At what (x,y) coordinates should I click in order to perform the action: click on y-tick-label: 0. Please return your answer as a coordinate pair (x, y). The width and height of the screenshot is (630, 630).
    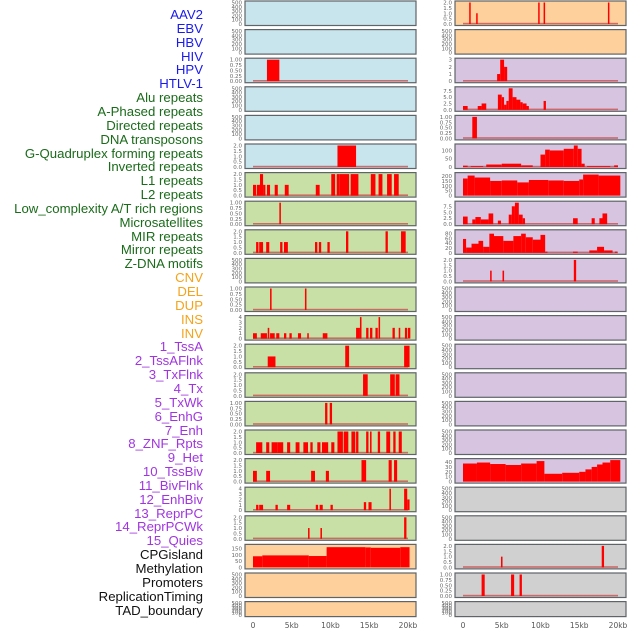
    Looking at the image, I should click on (451, 511).